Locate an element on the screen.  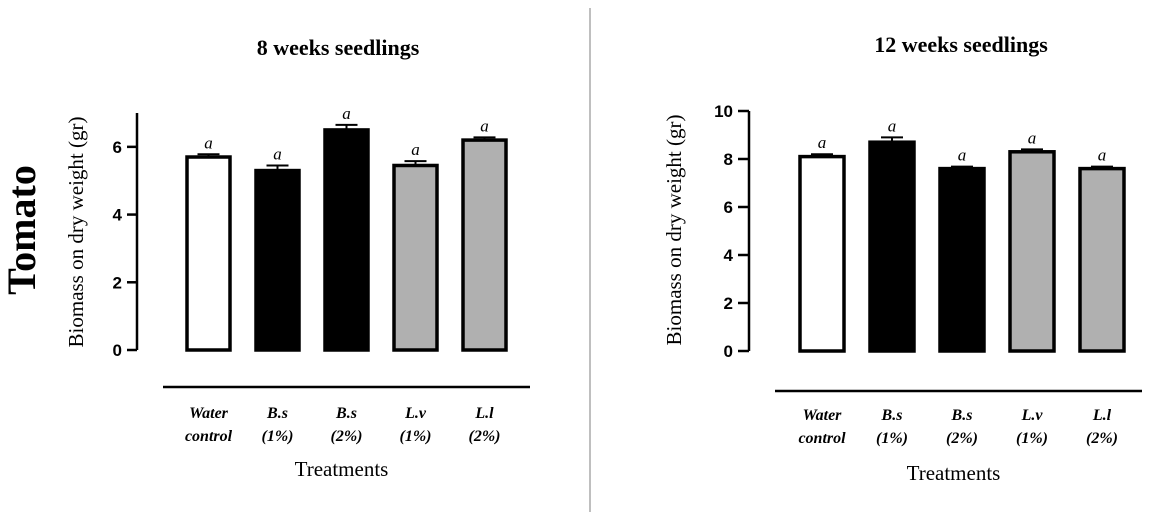
y-tick-label: 8 is located at coordinates (728, 159).